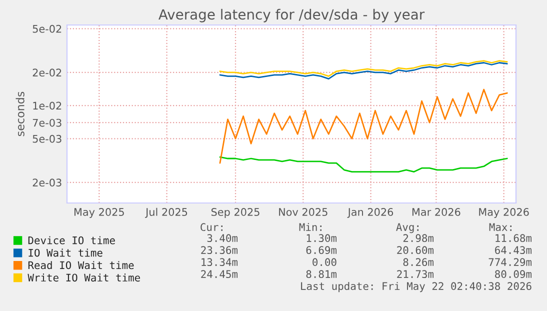  Describe the element at coordinates (211, 227) in the screenshot. I see `text: Cur:` at that location.